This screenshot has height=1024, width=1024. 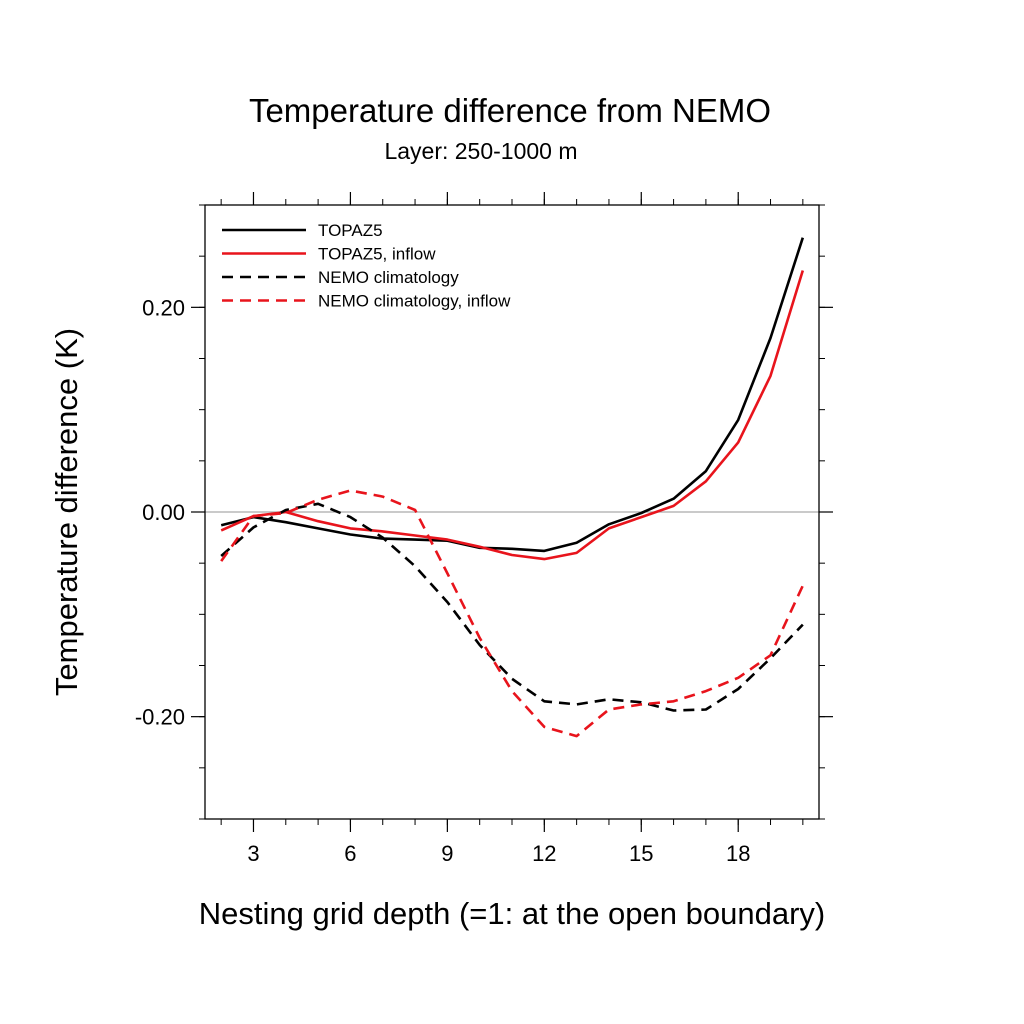 I want to click on y-tick-label: 0.00, so click(x=163, y=512).